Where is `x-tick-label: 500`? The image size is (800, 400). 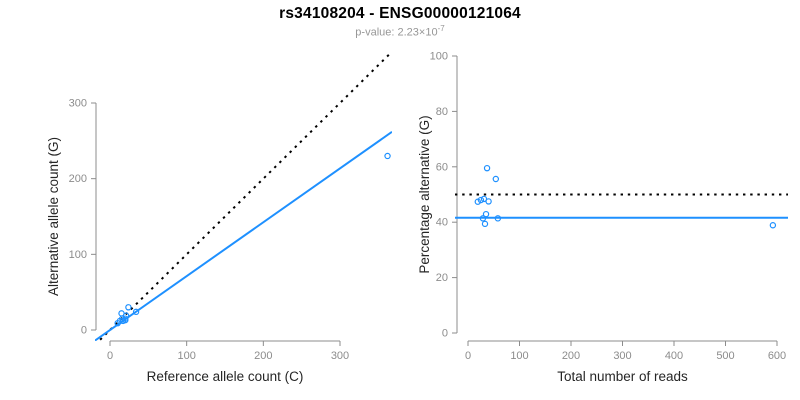
x-tick-label: 500 is located at coordinates (725, 356).